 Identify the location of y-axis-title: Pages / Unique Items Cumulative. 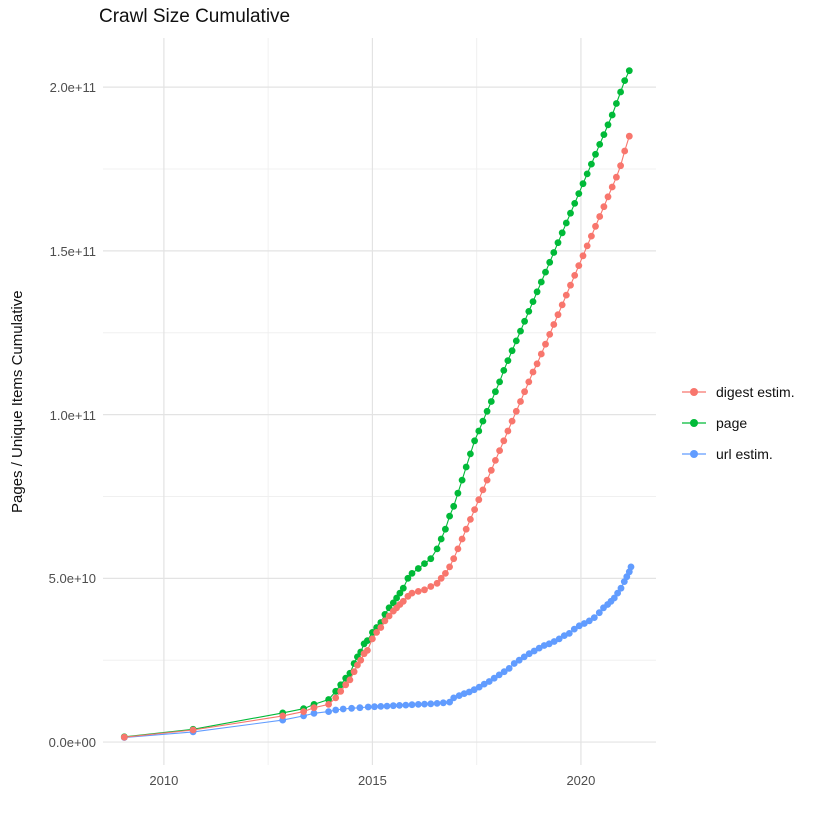
(17, 401).